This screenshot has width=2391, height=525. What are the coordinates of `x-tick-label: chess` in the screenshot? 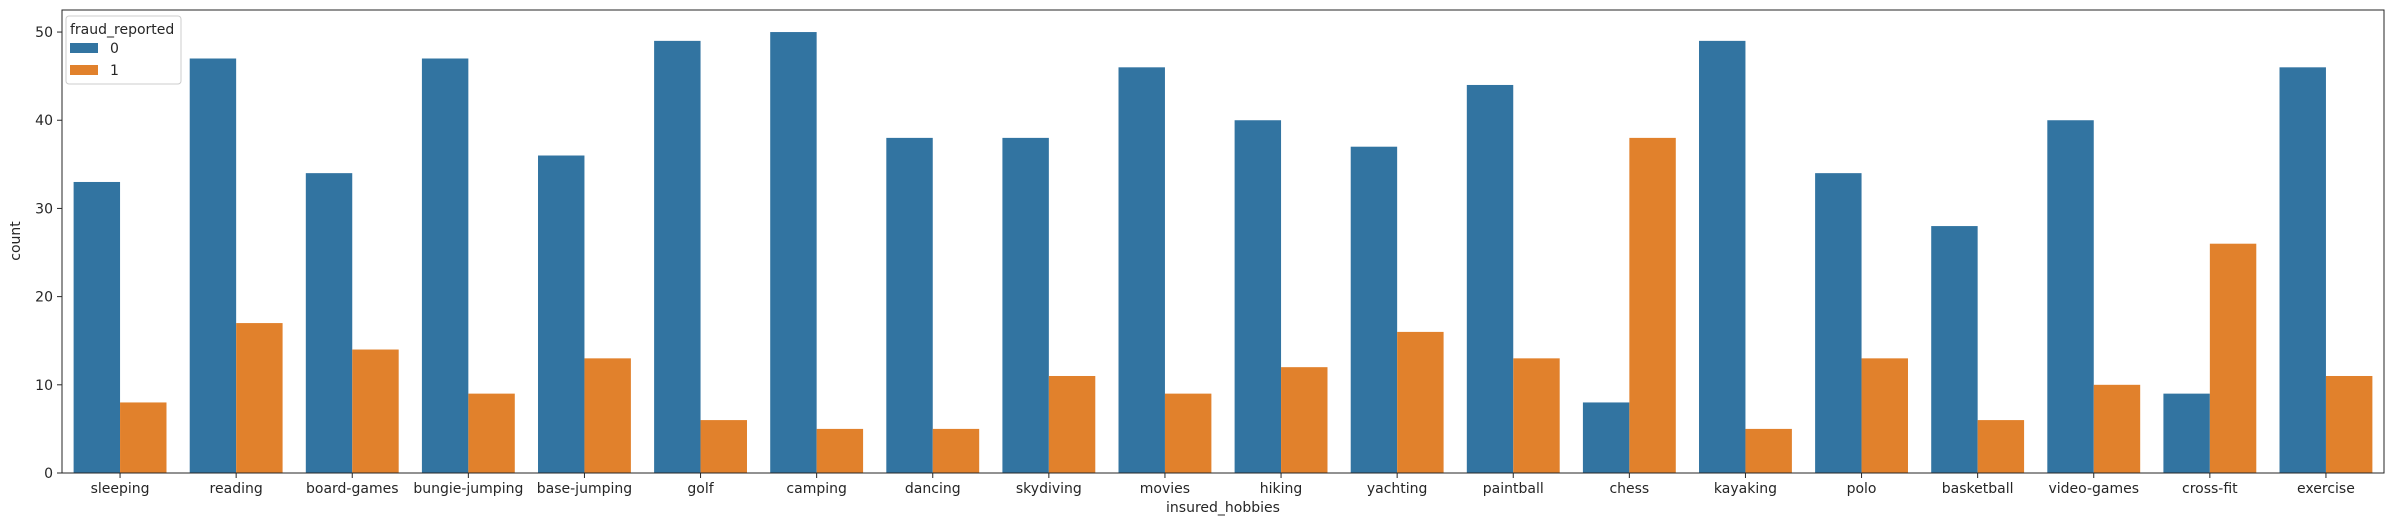 It's located at (1629, 489).